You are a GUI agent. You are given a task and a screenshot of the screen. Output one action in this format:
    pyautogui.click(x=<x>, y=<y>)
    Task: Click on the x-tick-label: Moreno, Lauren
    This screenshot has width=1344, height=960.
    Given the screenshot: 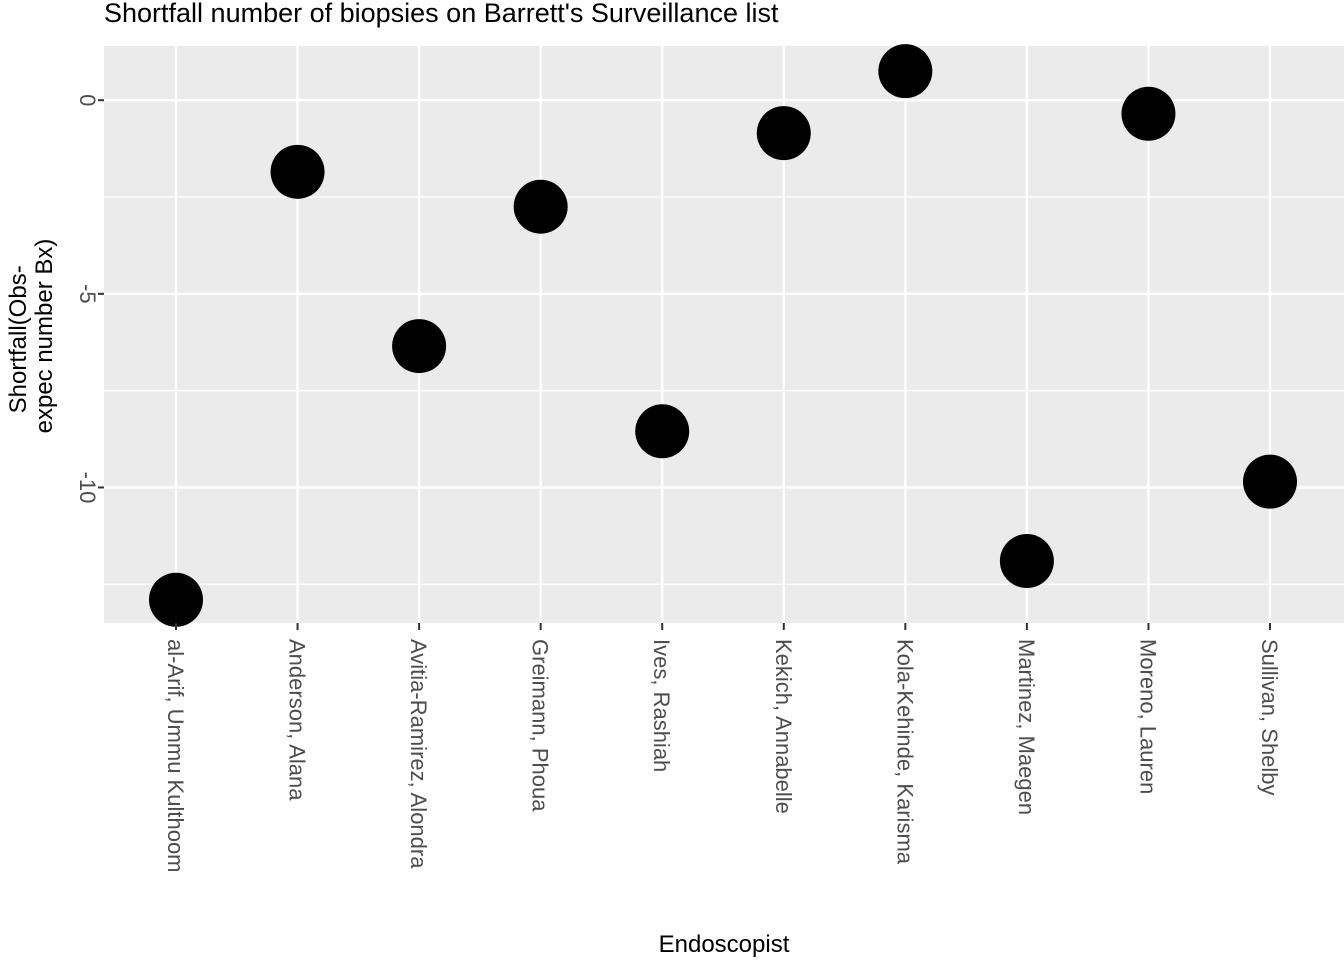 What is the action you would take?
    pyautogui.click(x=1147, y=716)
    